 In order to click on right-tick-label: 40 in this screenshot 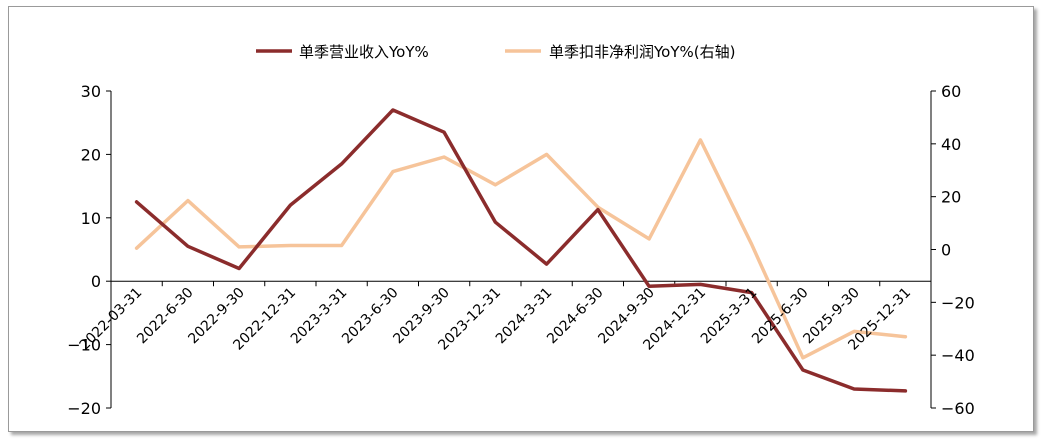, I will do `click(951, 144)`.